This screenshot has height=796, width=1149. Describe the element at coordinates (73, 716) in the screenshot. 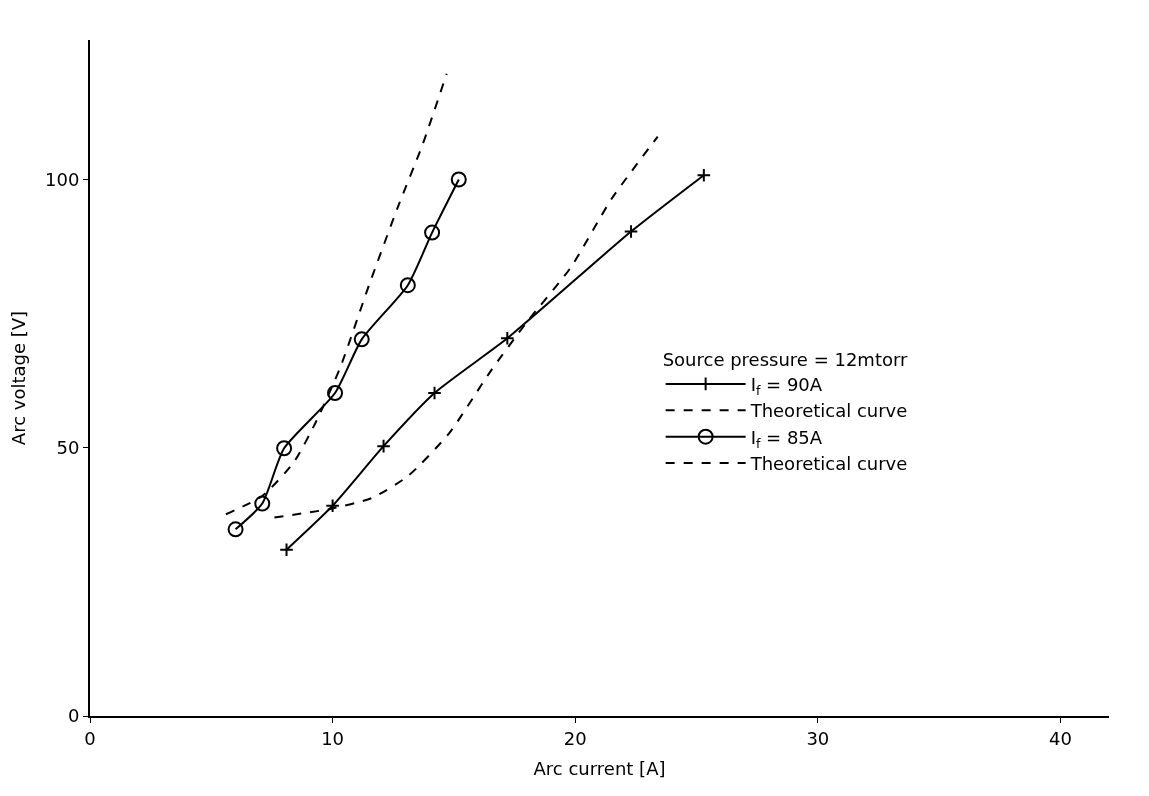

I see `y-tick-label: 0` at that location.